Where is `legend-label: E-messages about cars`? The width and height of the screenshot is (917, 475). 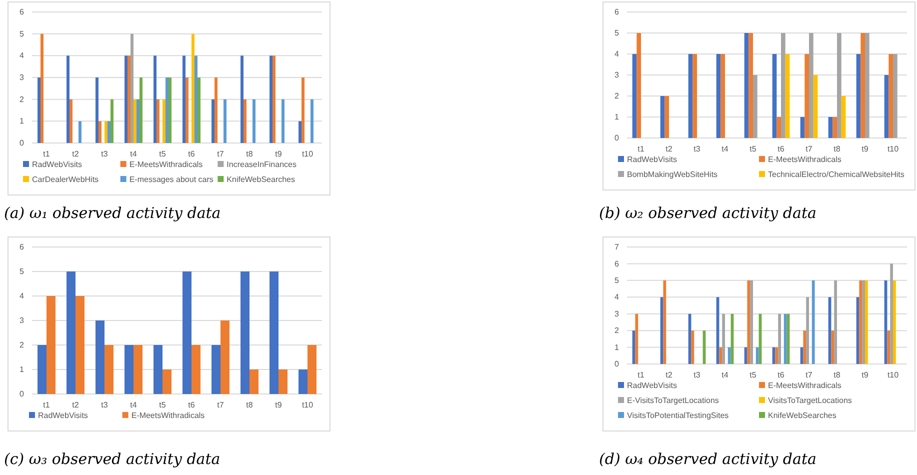 legend-label: E-messages about cars is located at coordinates (171, 179).